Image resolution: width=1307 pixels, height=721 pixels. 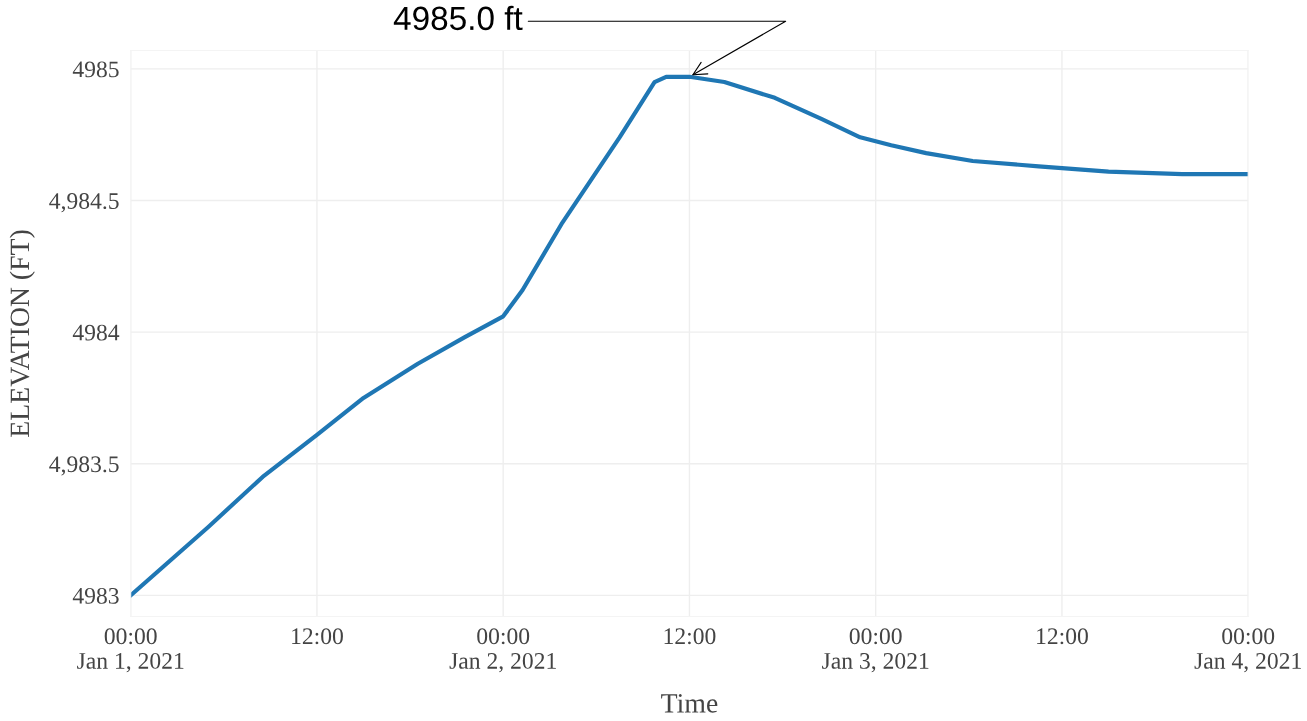 I want to click on y-tick-label: 4983, so click(x=95, y=595).